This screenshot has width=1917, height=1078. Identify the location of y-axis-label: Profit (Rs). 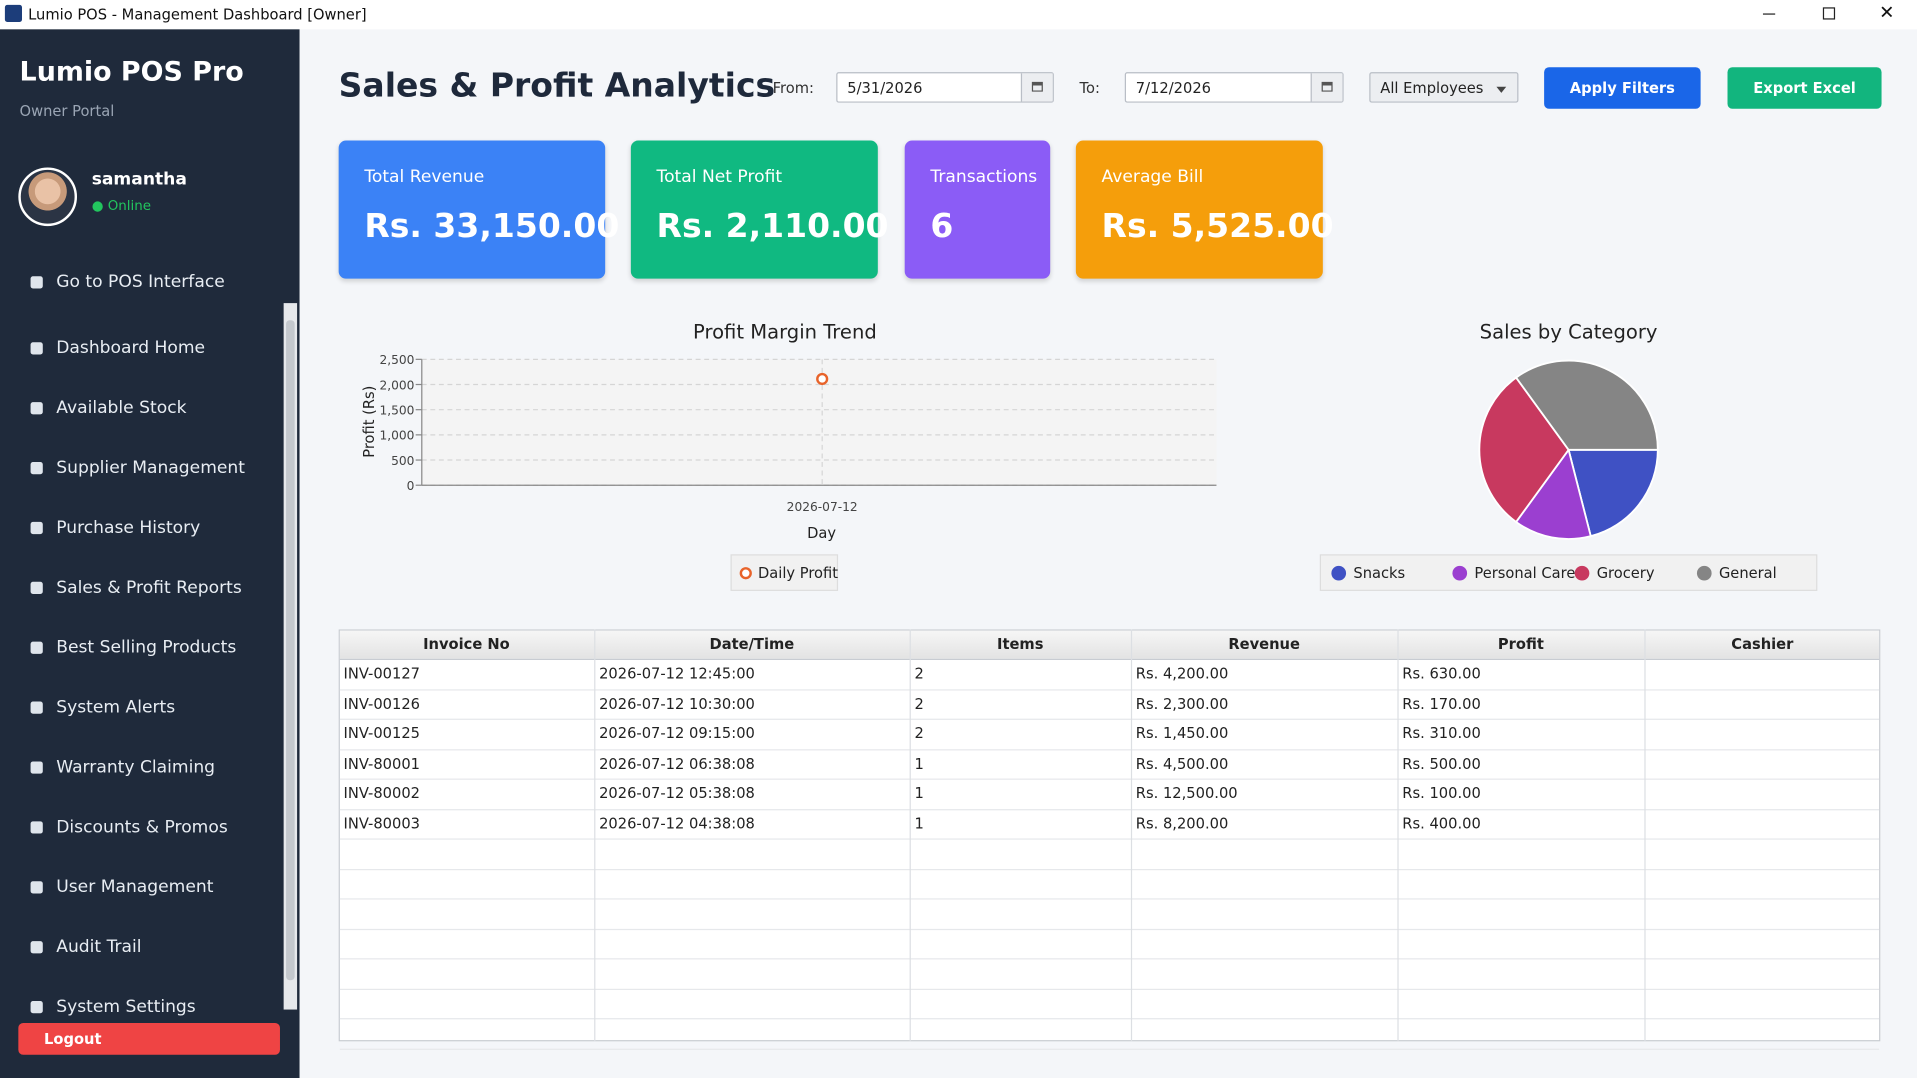
(369, 422).